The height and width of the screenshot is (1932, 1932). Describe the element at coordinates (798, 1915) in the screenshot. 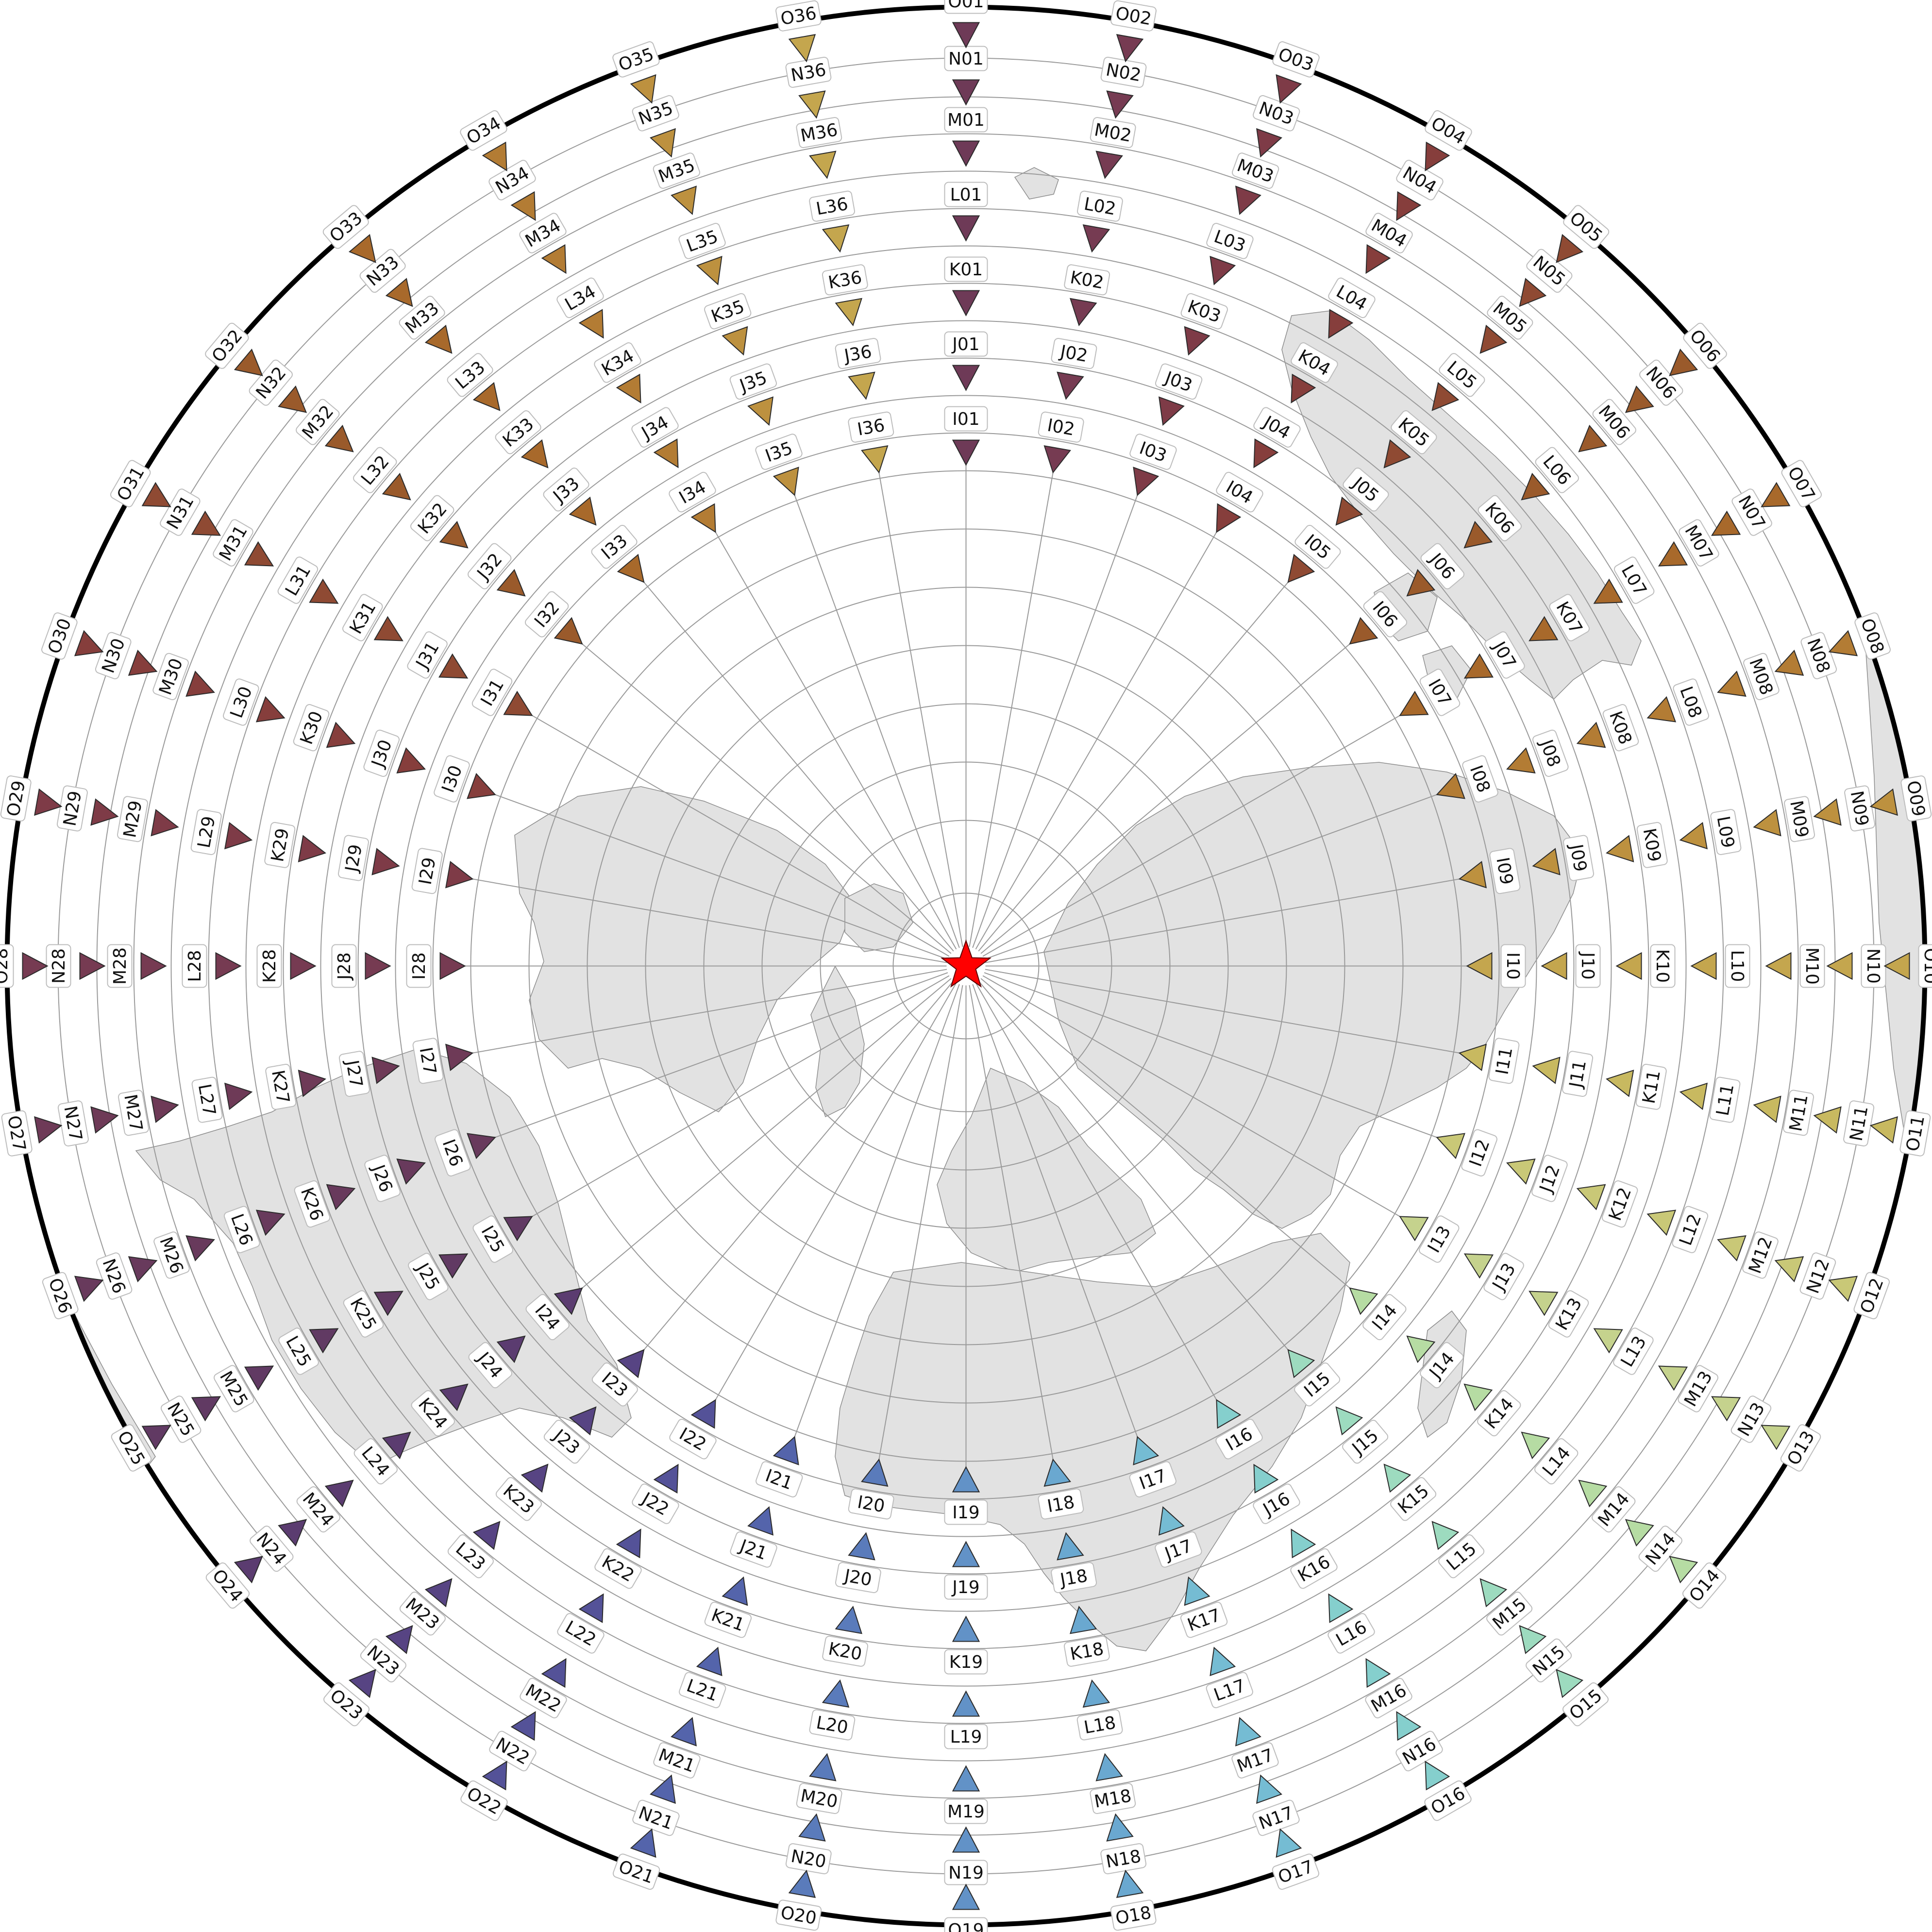

I see `station-label: O20` at that location.